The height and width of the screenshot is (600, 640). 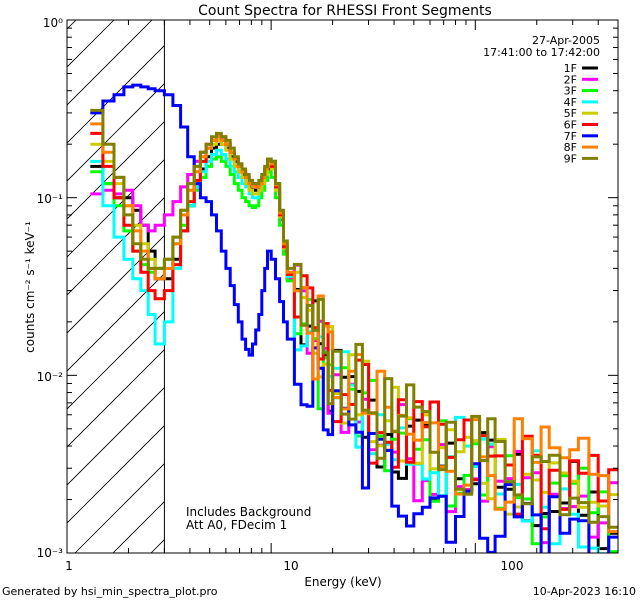 I want to click on chart-title: Count Spectra for RHESSI Front Segments, so click(x=345, y=11).